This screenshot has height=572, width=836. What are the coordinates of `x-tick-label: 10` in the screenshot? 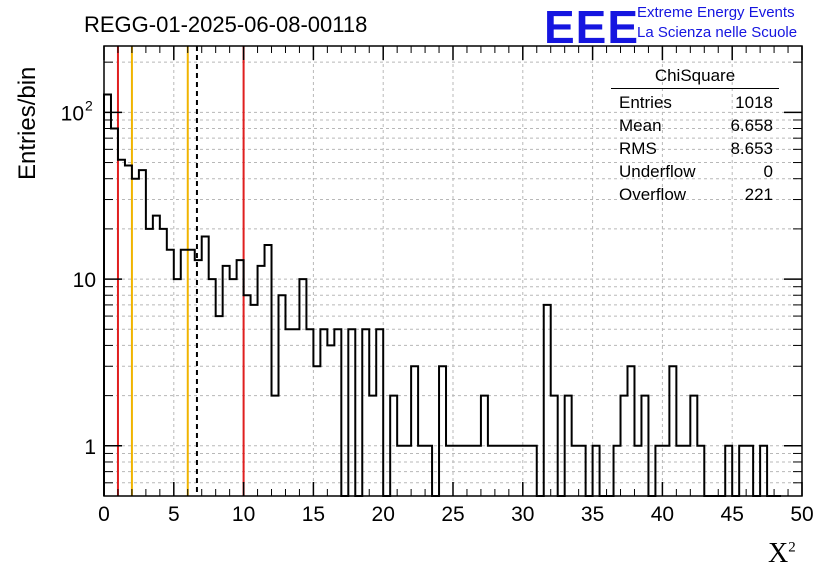 It's located at (243, 514).